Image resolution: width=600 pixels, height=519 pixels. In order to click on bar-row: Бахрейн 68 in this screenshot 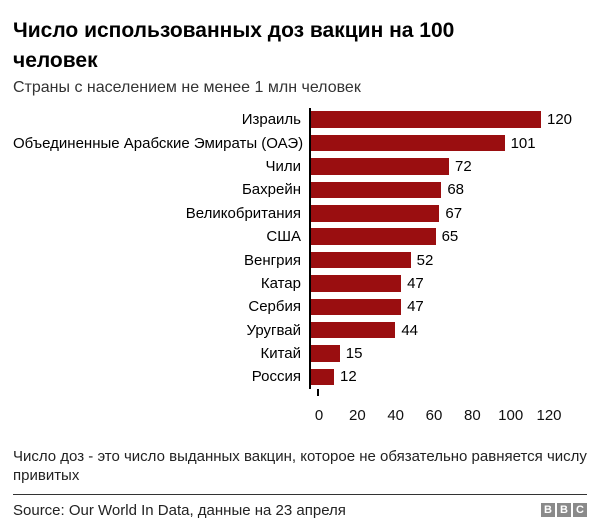, I will do `click(300, 190)`.